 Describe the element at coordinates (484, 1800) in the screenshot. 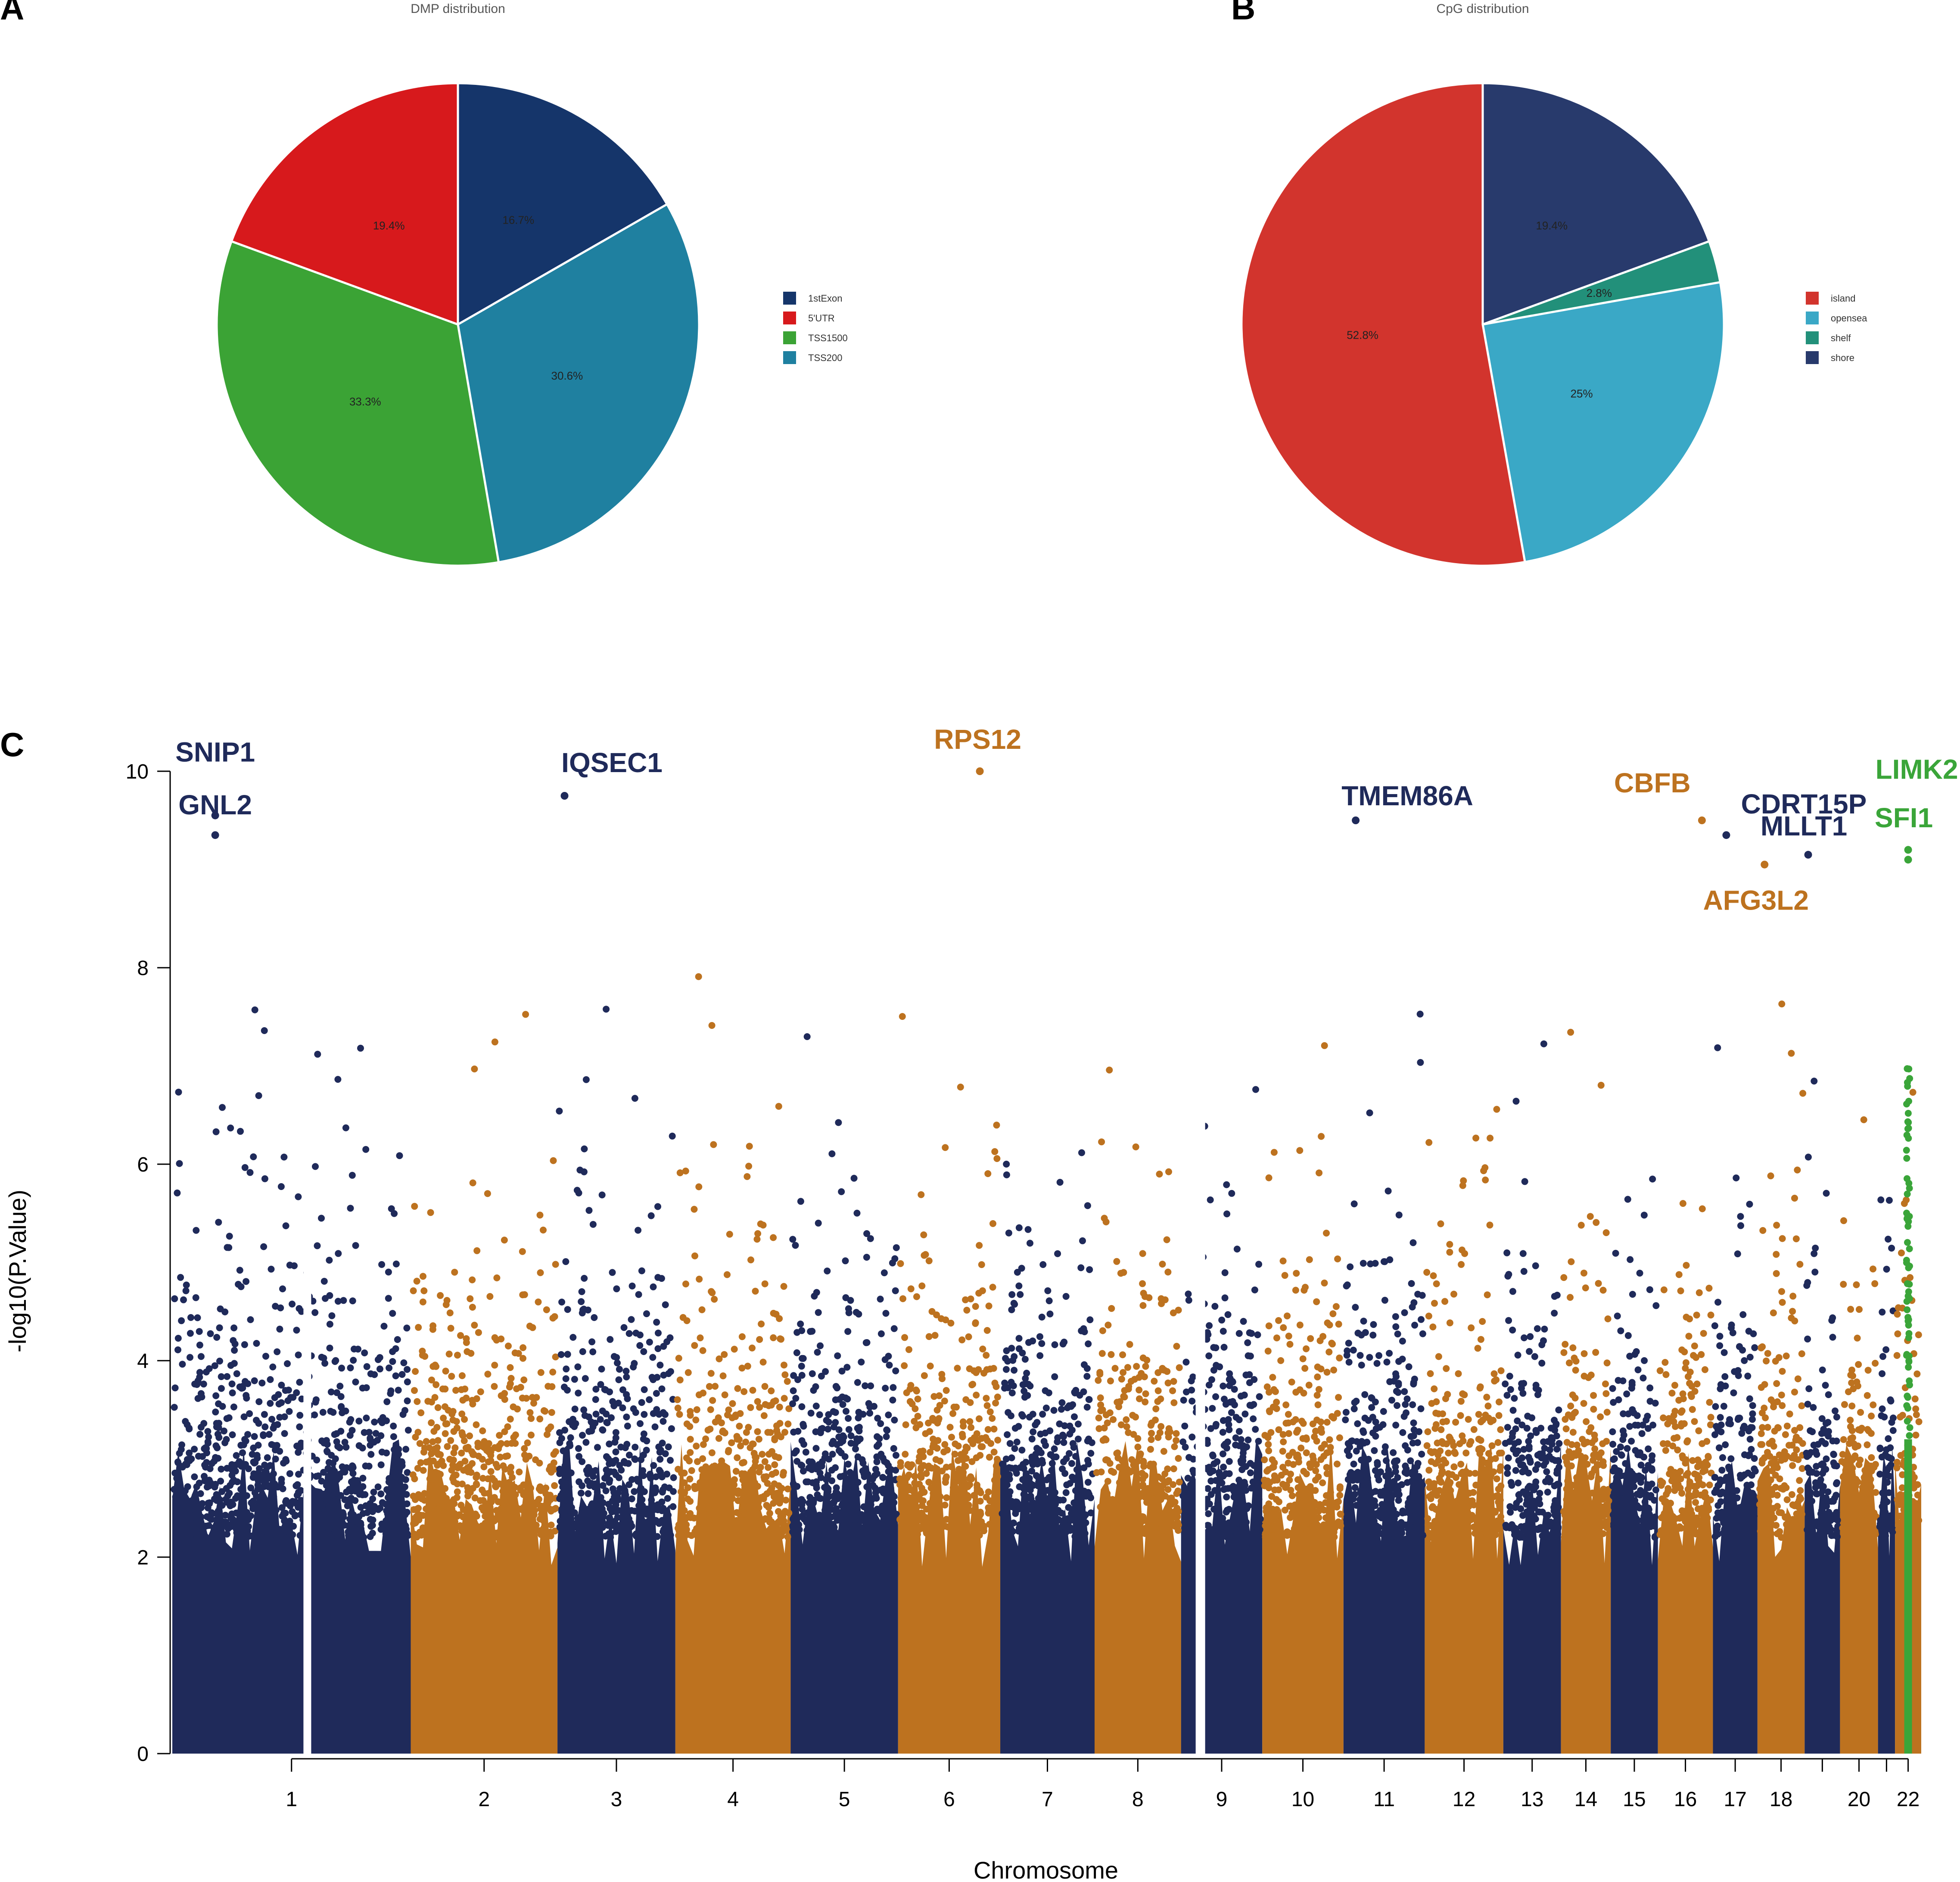

I see `x-tick-label-chr2: 2` at that location.